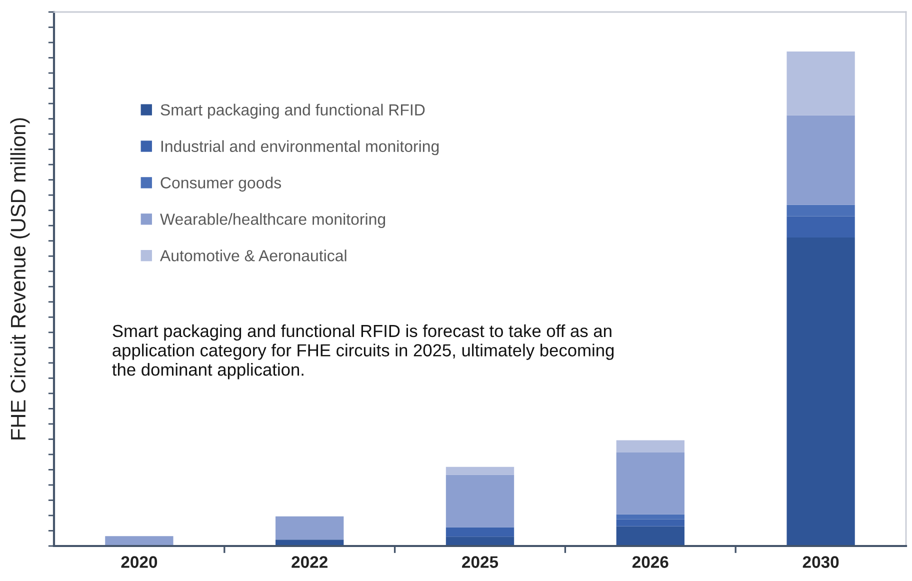 The width and height of the screenshot is (912, 581). I want to click on annotation: Smart packaging and functional RFID is forecast to take off as an application category for FHE circuits in 2025, ultimately becoming the dominant application., so click(363, 352).